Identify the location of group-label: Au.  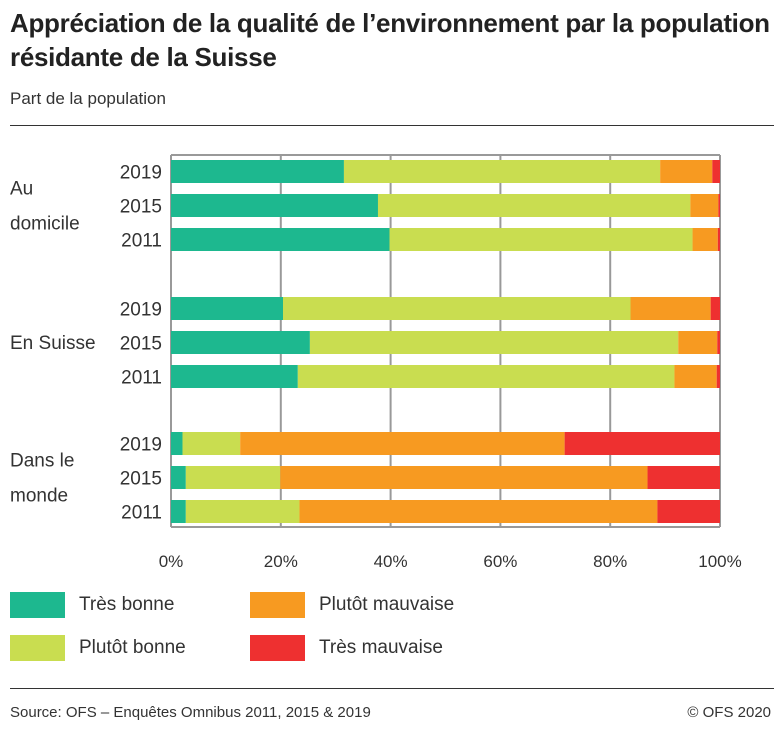
(21, 189).